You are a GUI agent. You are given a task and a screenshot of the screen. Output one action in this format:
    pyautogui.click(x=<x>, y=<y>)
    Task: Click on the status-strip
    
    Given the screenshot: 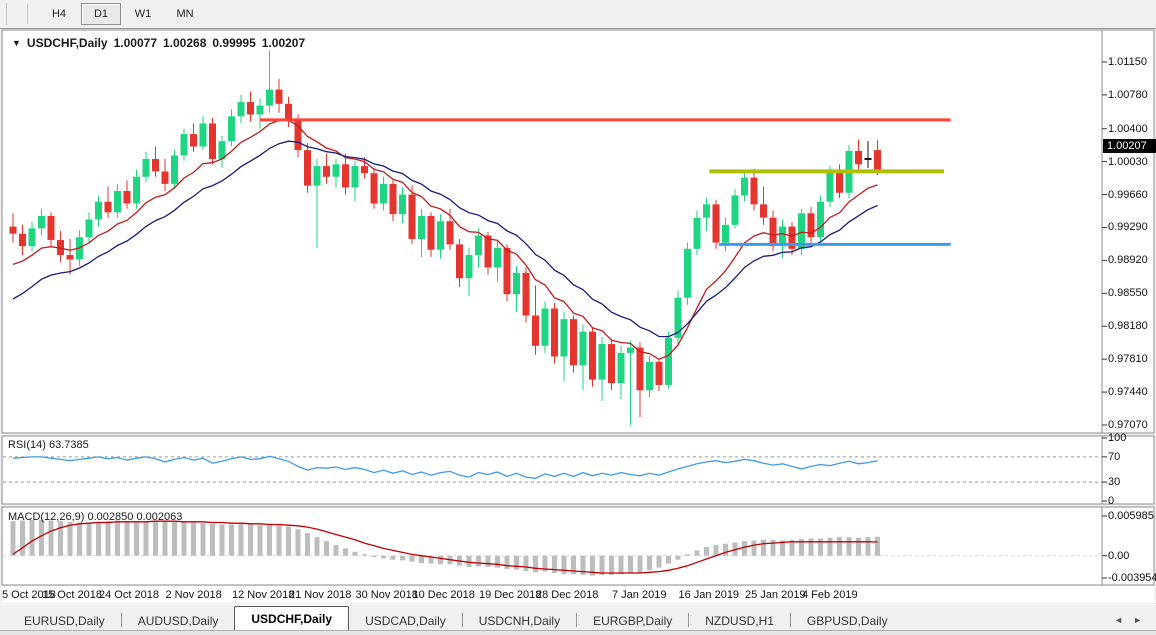 What is the action you would take?
    pyautogui.click(x=578, y=632)
    